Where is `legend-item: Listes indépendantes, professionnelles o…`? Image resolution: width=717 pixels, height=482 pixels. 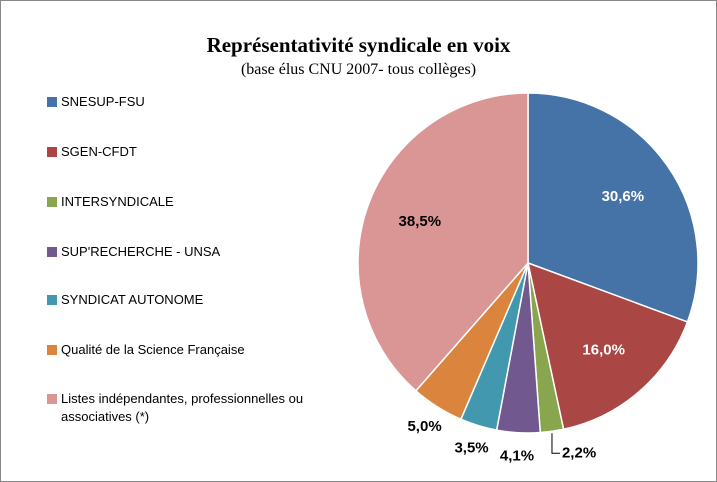
legend-item: Listes indépendantes, professionnelles o… is located at coordinates (189, 408).